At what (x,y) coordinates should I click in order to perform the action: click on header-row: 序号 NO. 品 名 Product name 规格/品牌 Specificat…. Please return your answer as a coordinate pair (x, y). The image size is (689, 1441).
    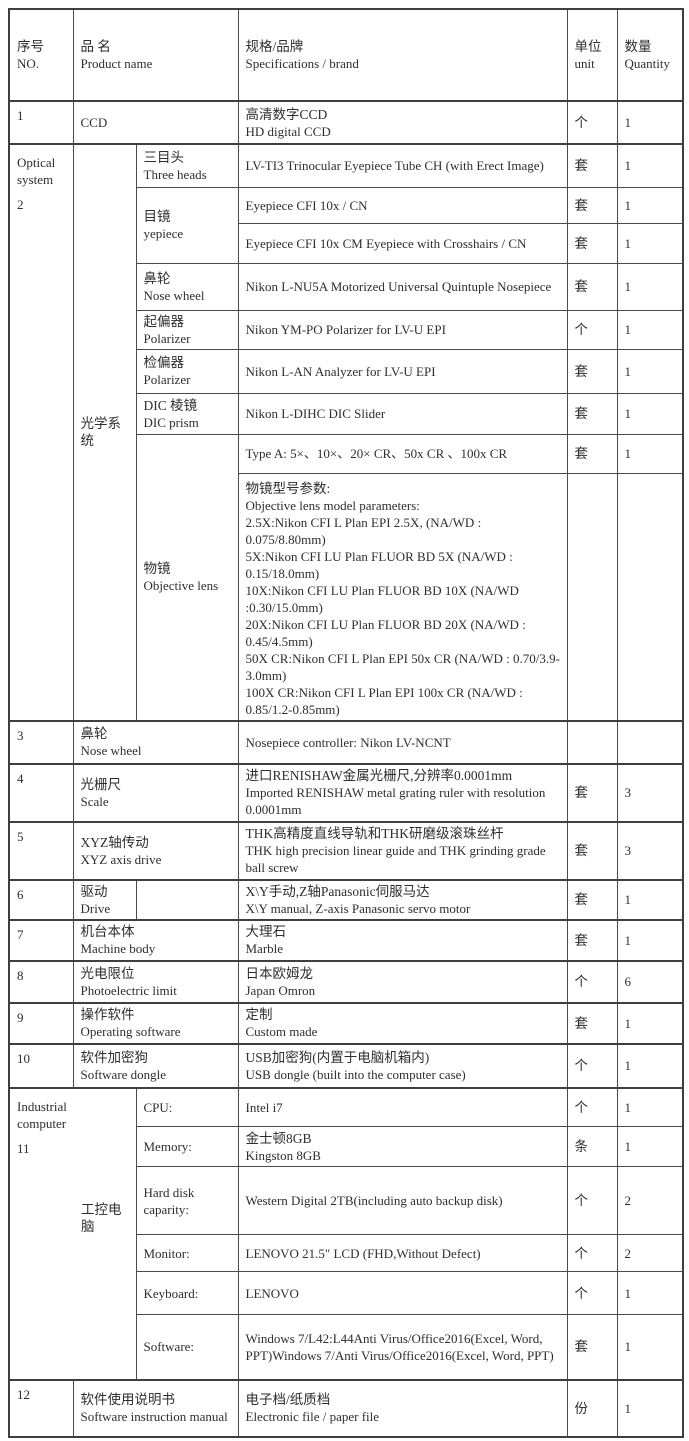
    Looking at the image, I should click on (346, 55).